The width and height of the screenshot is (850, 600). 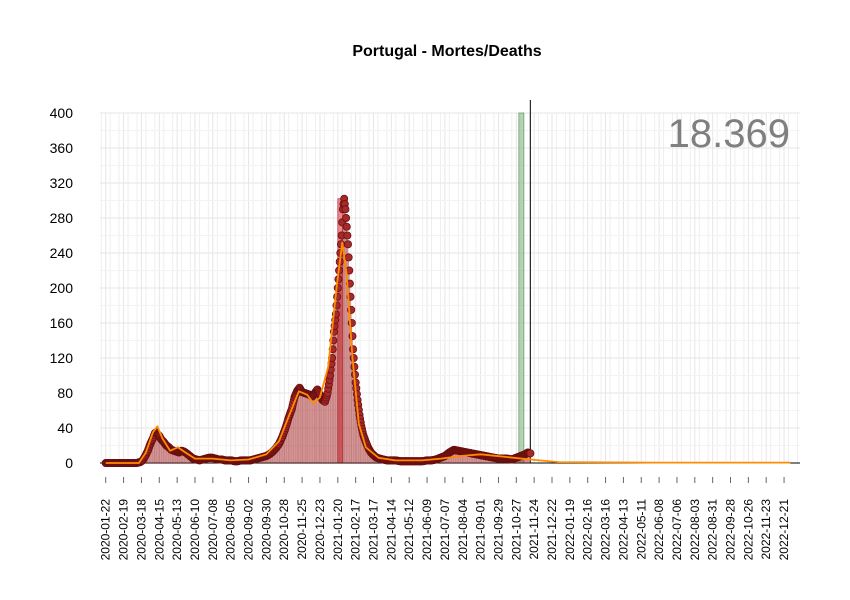 I want to click on x-tick-label: 2021-09-29, so click(x=498, y=530).